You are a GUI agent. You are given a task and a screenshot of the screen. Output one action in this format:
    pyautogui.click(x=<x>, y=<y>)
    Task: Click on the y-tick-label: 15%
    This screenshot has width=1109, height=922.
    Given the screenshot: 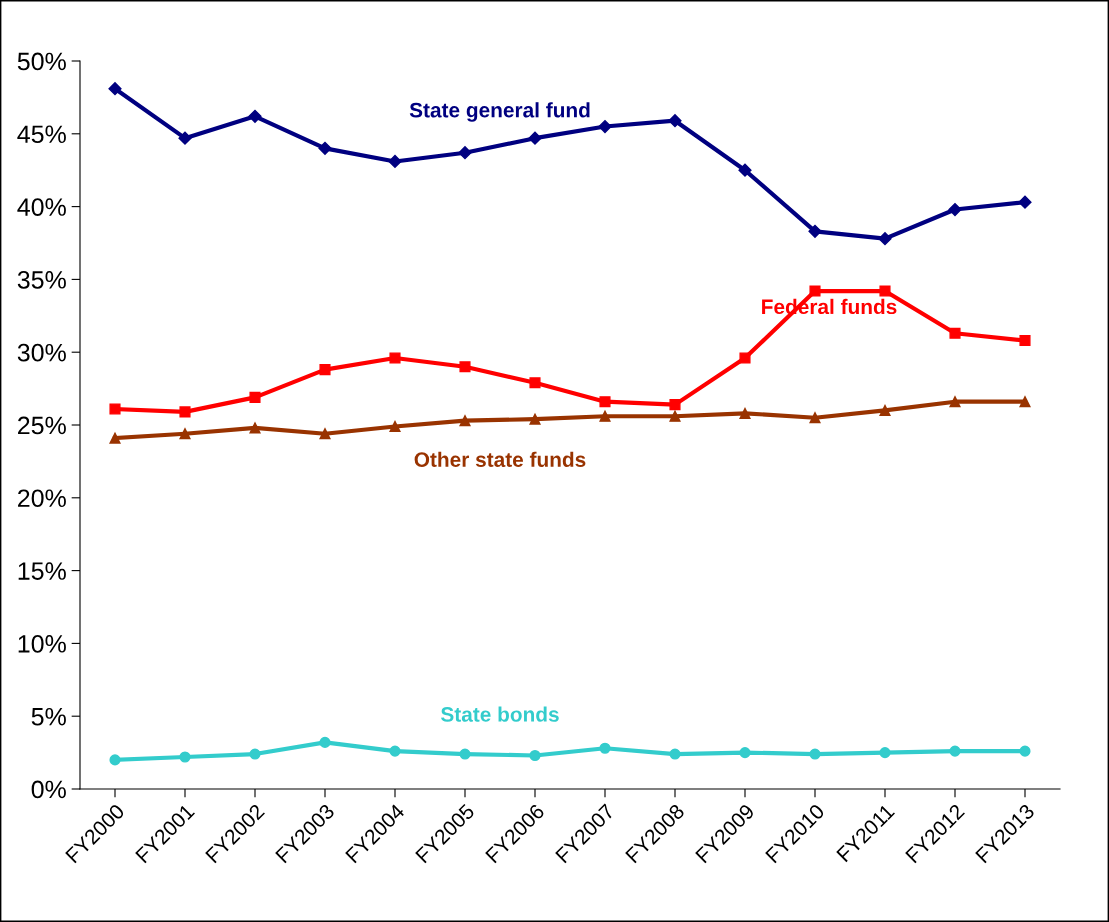 What is the action you would take?
    pyautogui.click(x=42, y=571)
    